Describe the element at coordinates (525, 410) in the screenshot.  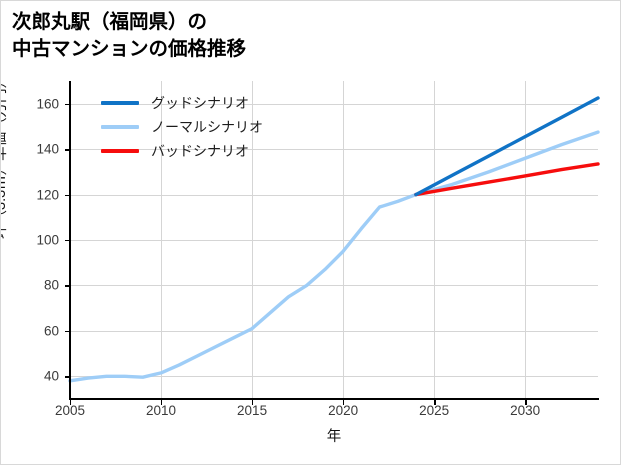
I see `x-axis-tick-label: 2030` at that location.